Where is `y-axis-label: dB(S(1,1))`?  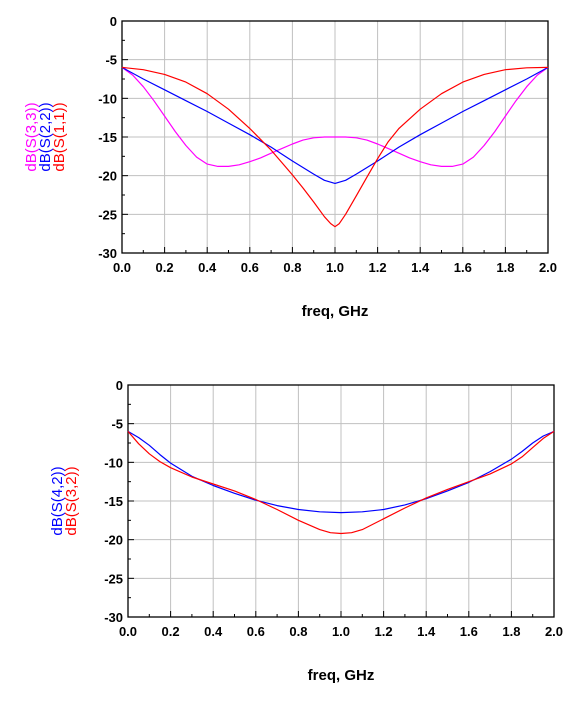
y-axis-label: dB(S(1,1)) is located at coordinates (59, 136).